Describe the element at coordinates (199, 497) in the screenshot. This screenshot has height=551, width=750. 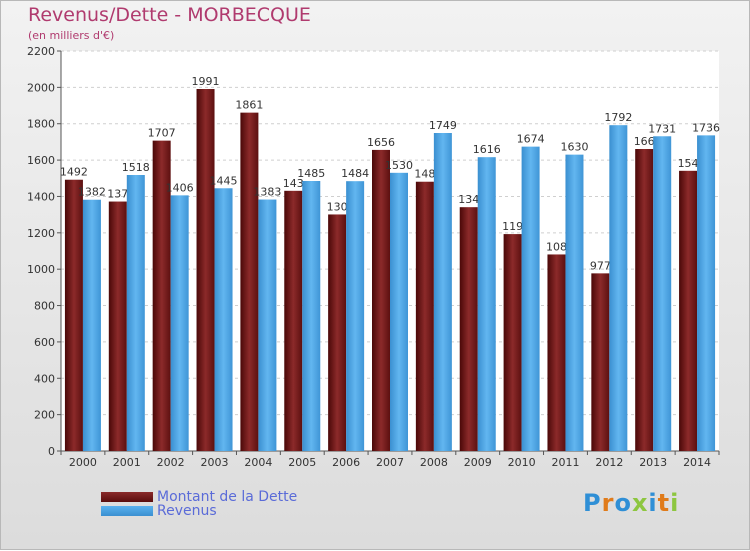
I see `legend-item-debt: Montant de la Dette` at that location.